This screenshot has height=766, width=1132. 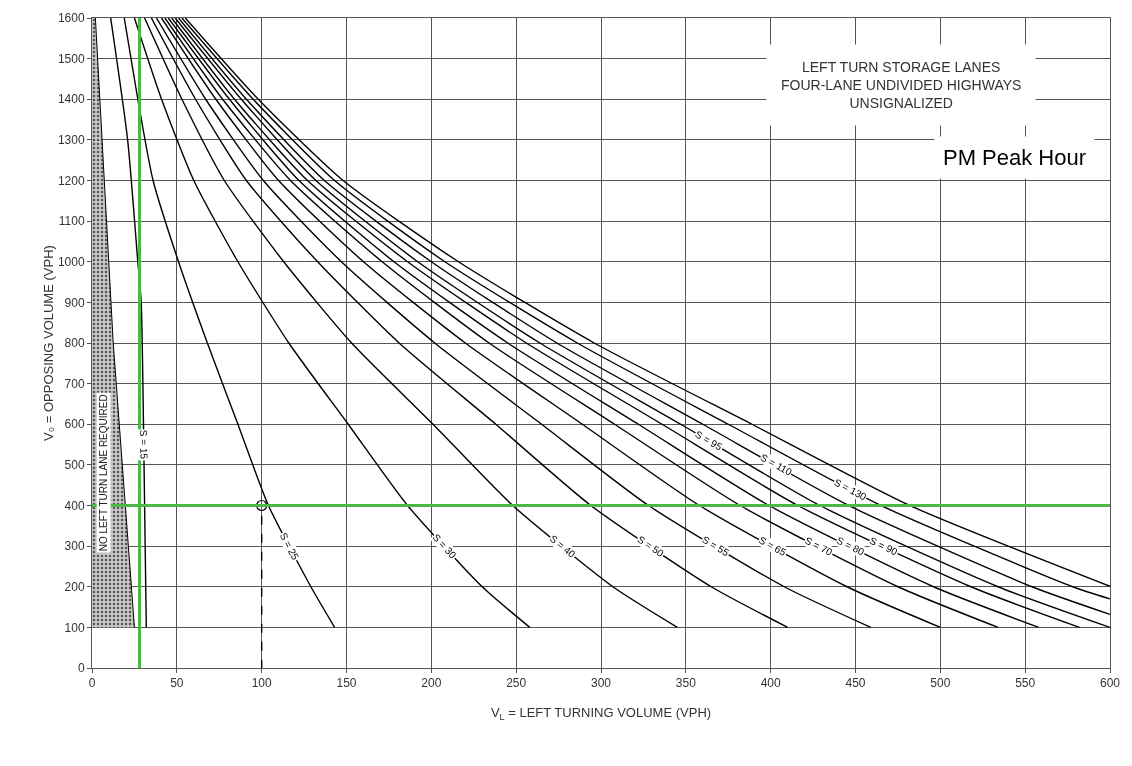 What do you see at coordinates (686, 683) in the screenshot?
I see `x-tick-label: 350` at bounding box center [686, 683].